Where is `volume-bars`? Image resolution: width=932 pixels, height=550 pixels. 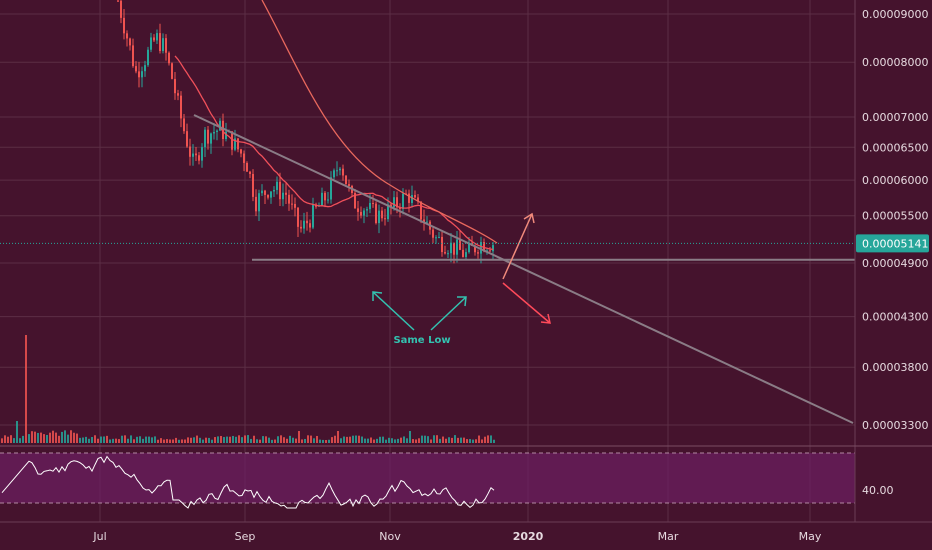
volume-bars is located at coordinates (248, 389).